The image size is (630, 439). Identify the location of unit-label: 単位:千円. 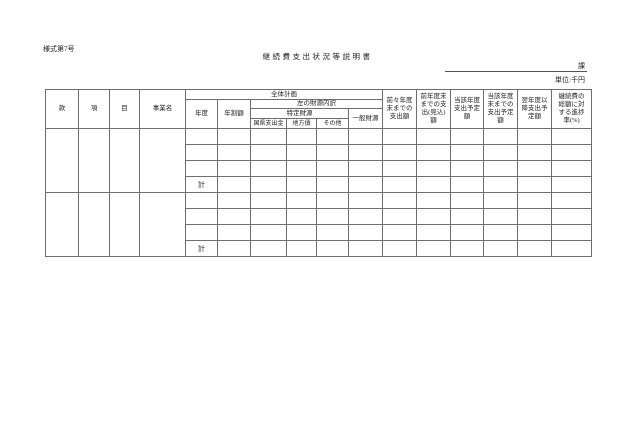
(570, 80).